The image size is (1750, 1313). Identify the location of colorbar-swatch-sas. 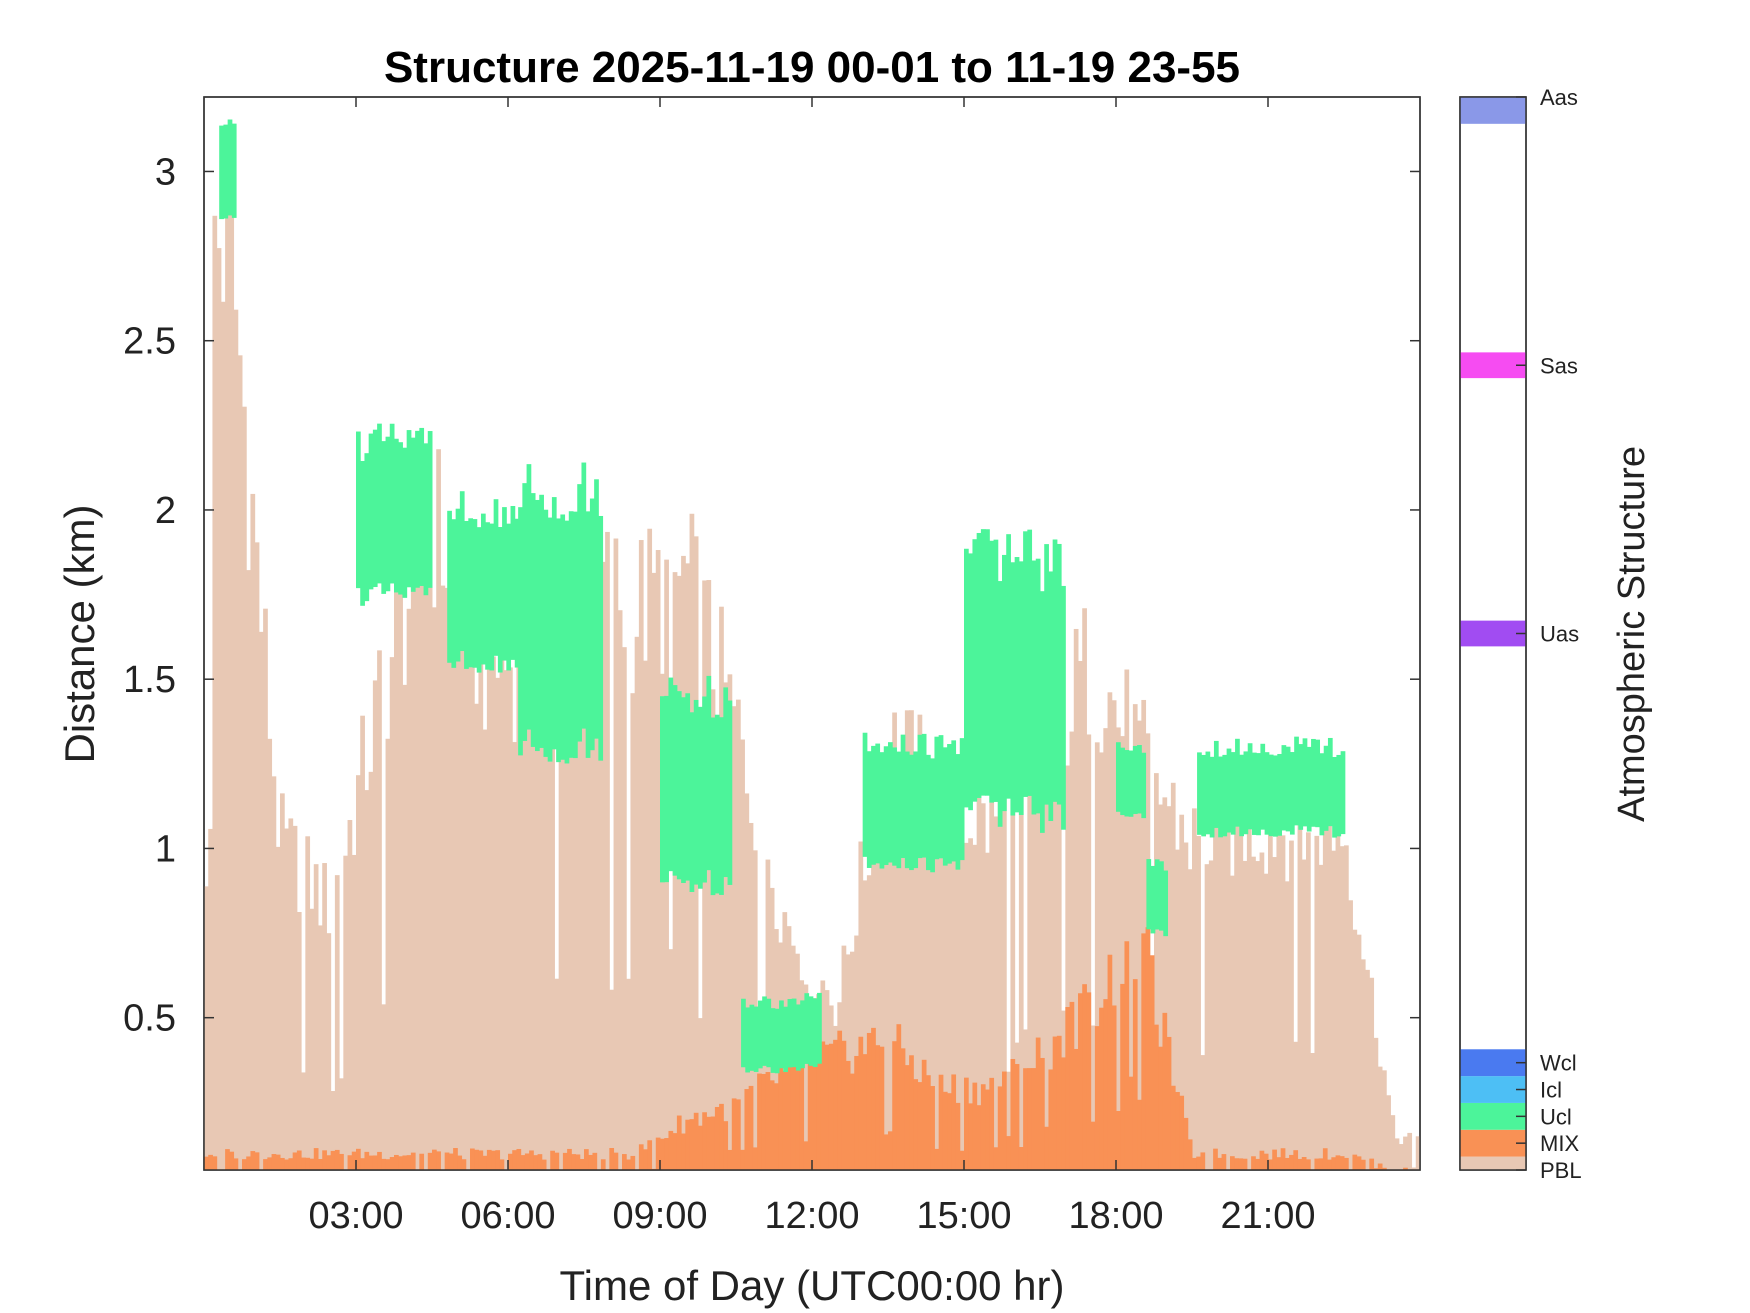
(1493, 365).